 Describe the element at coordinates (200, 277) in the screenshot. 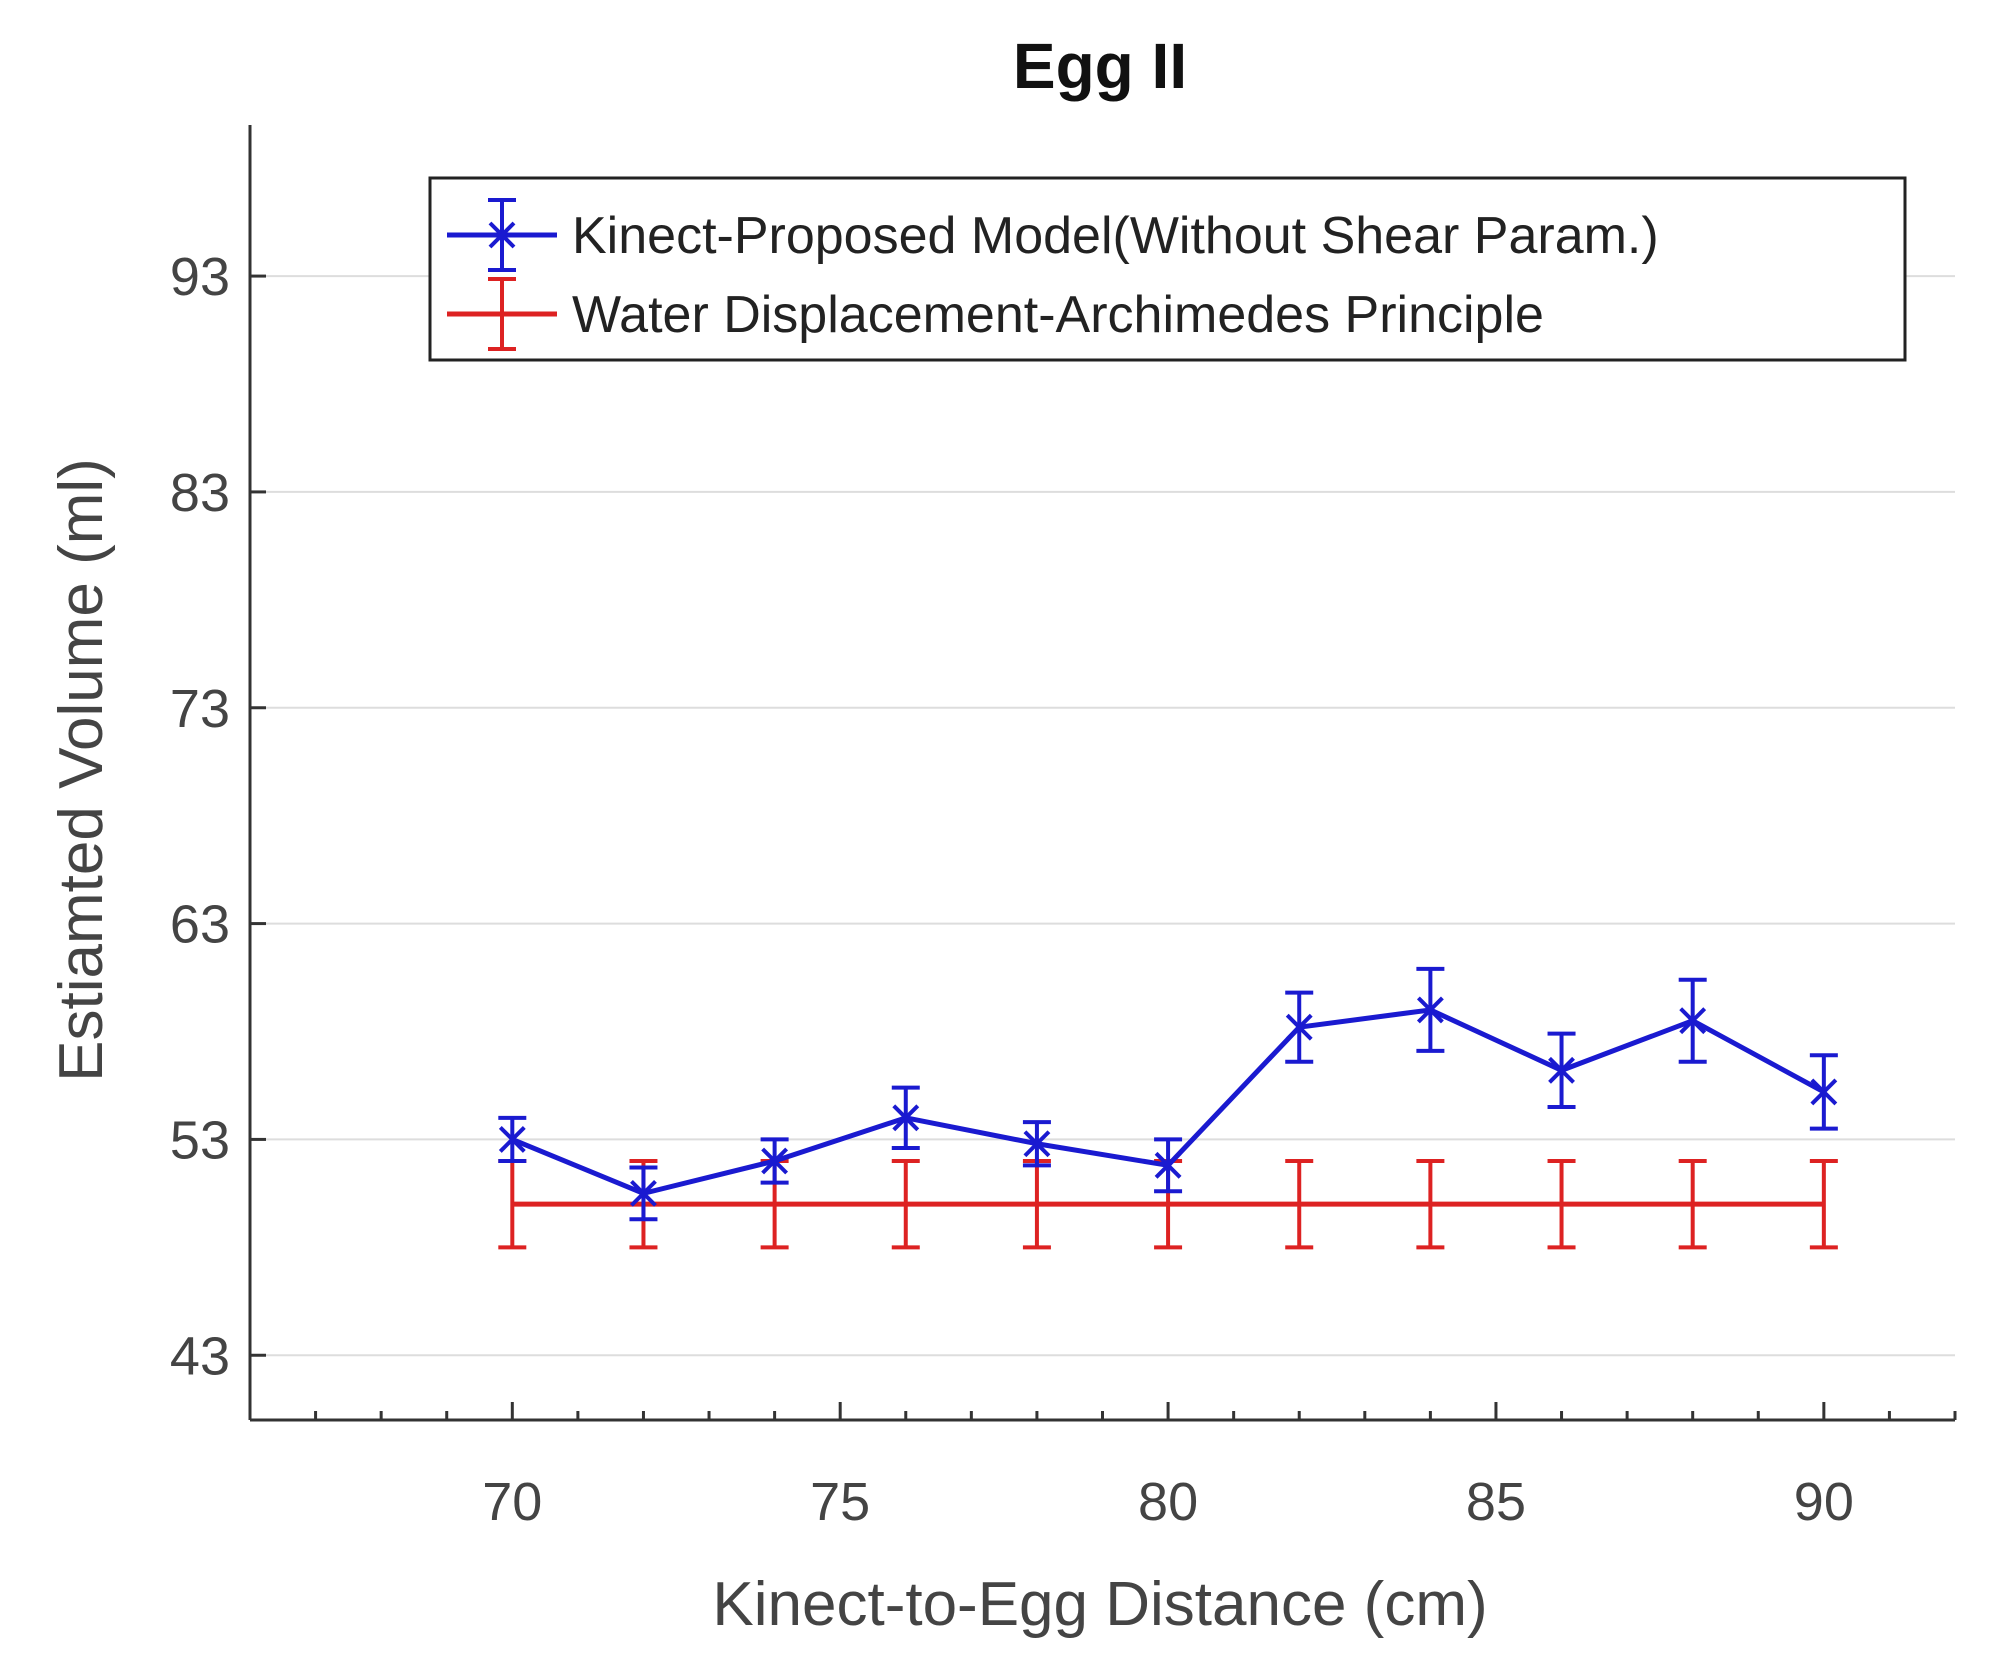

I see `y-tick-label-93: 93` at that location.